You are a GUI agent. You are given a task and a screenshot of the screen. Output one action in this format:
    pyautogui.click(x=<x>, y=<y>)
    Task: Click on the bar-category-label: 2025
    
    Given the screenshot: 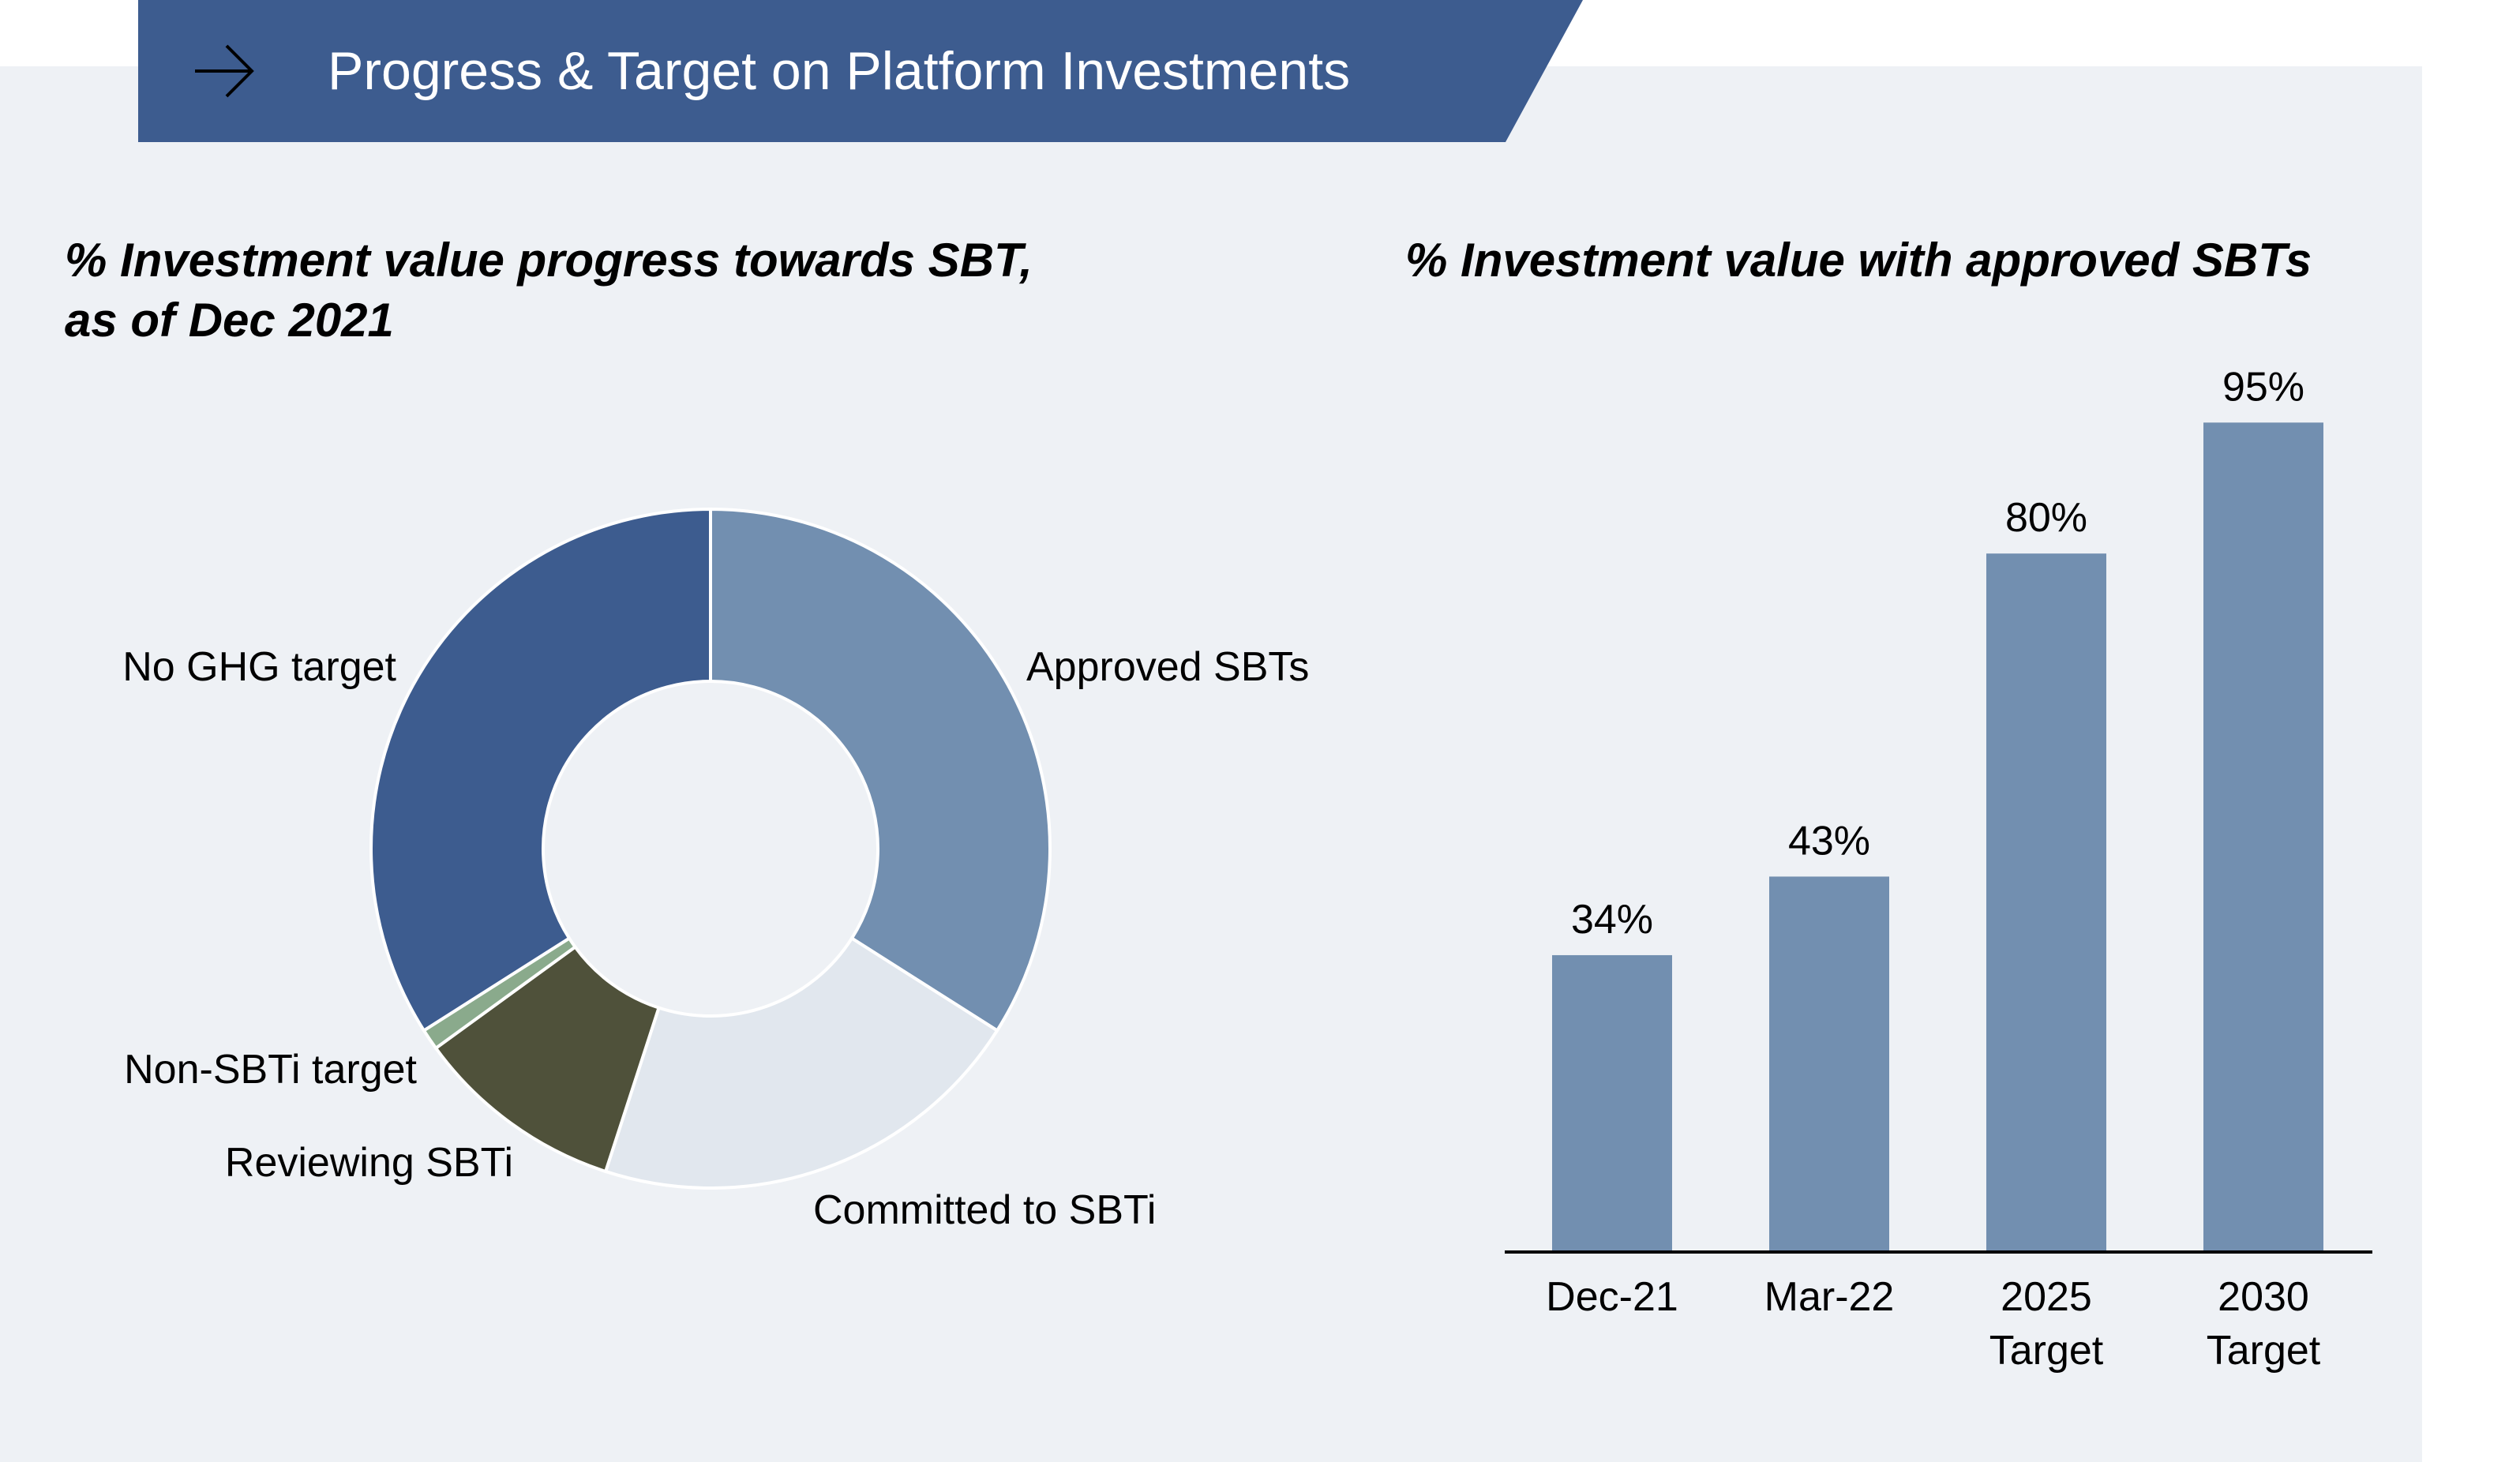 What is the action you would take?
    pyautogui.click(x=2046, y=1297)
    